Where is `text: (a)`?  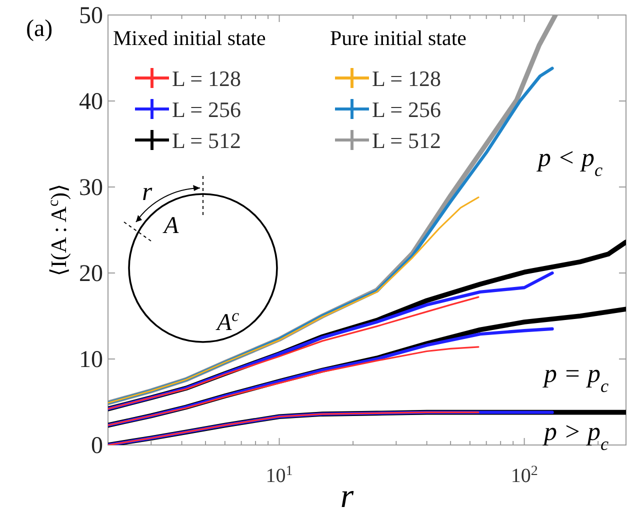
text: (a) is located at coordinates (39, 29).